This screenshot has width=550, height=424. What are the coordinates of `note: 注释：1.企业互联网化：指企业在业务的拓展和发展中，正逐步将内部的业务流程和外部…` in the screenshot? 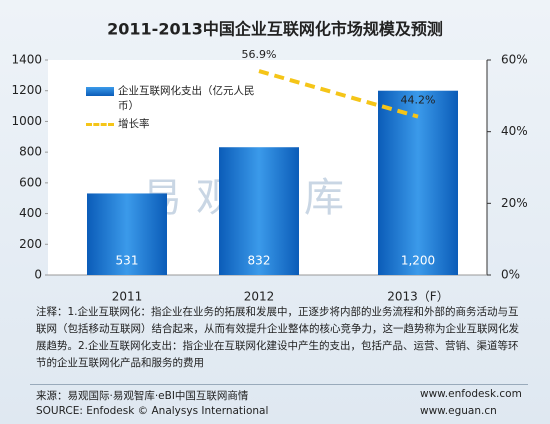 It's located at (277, 337).